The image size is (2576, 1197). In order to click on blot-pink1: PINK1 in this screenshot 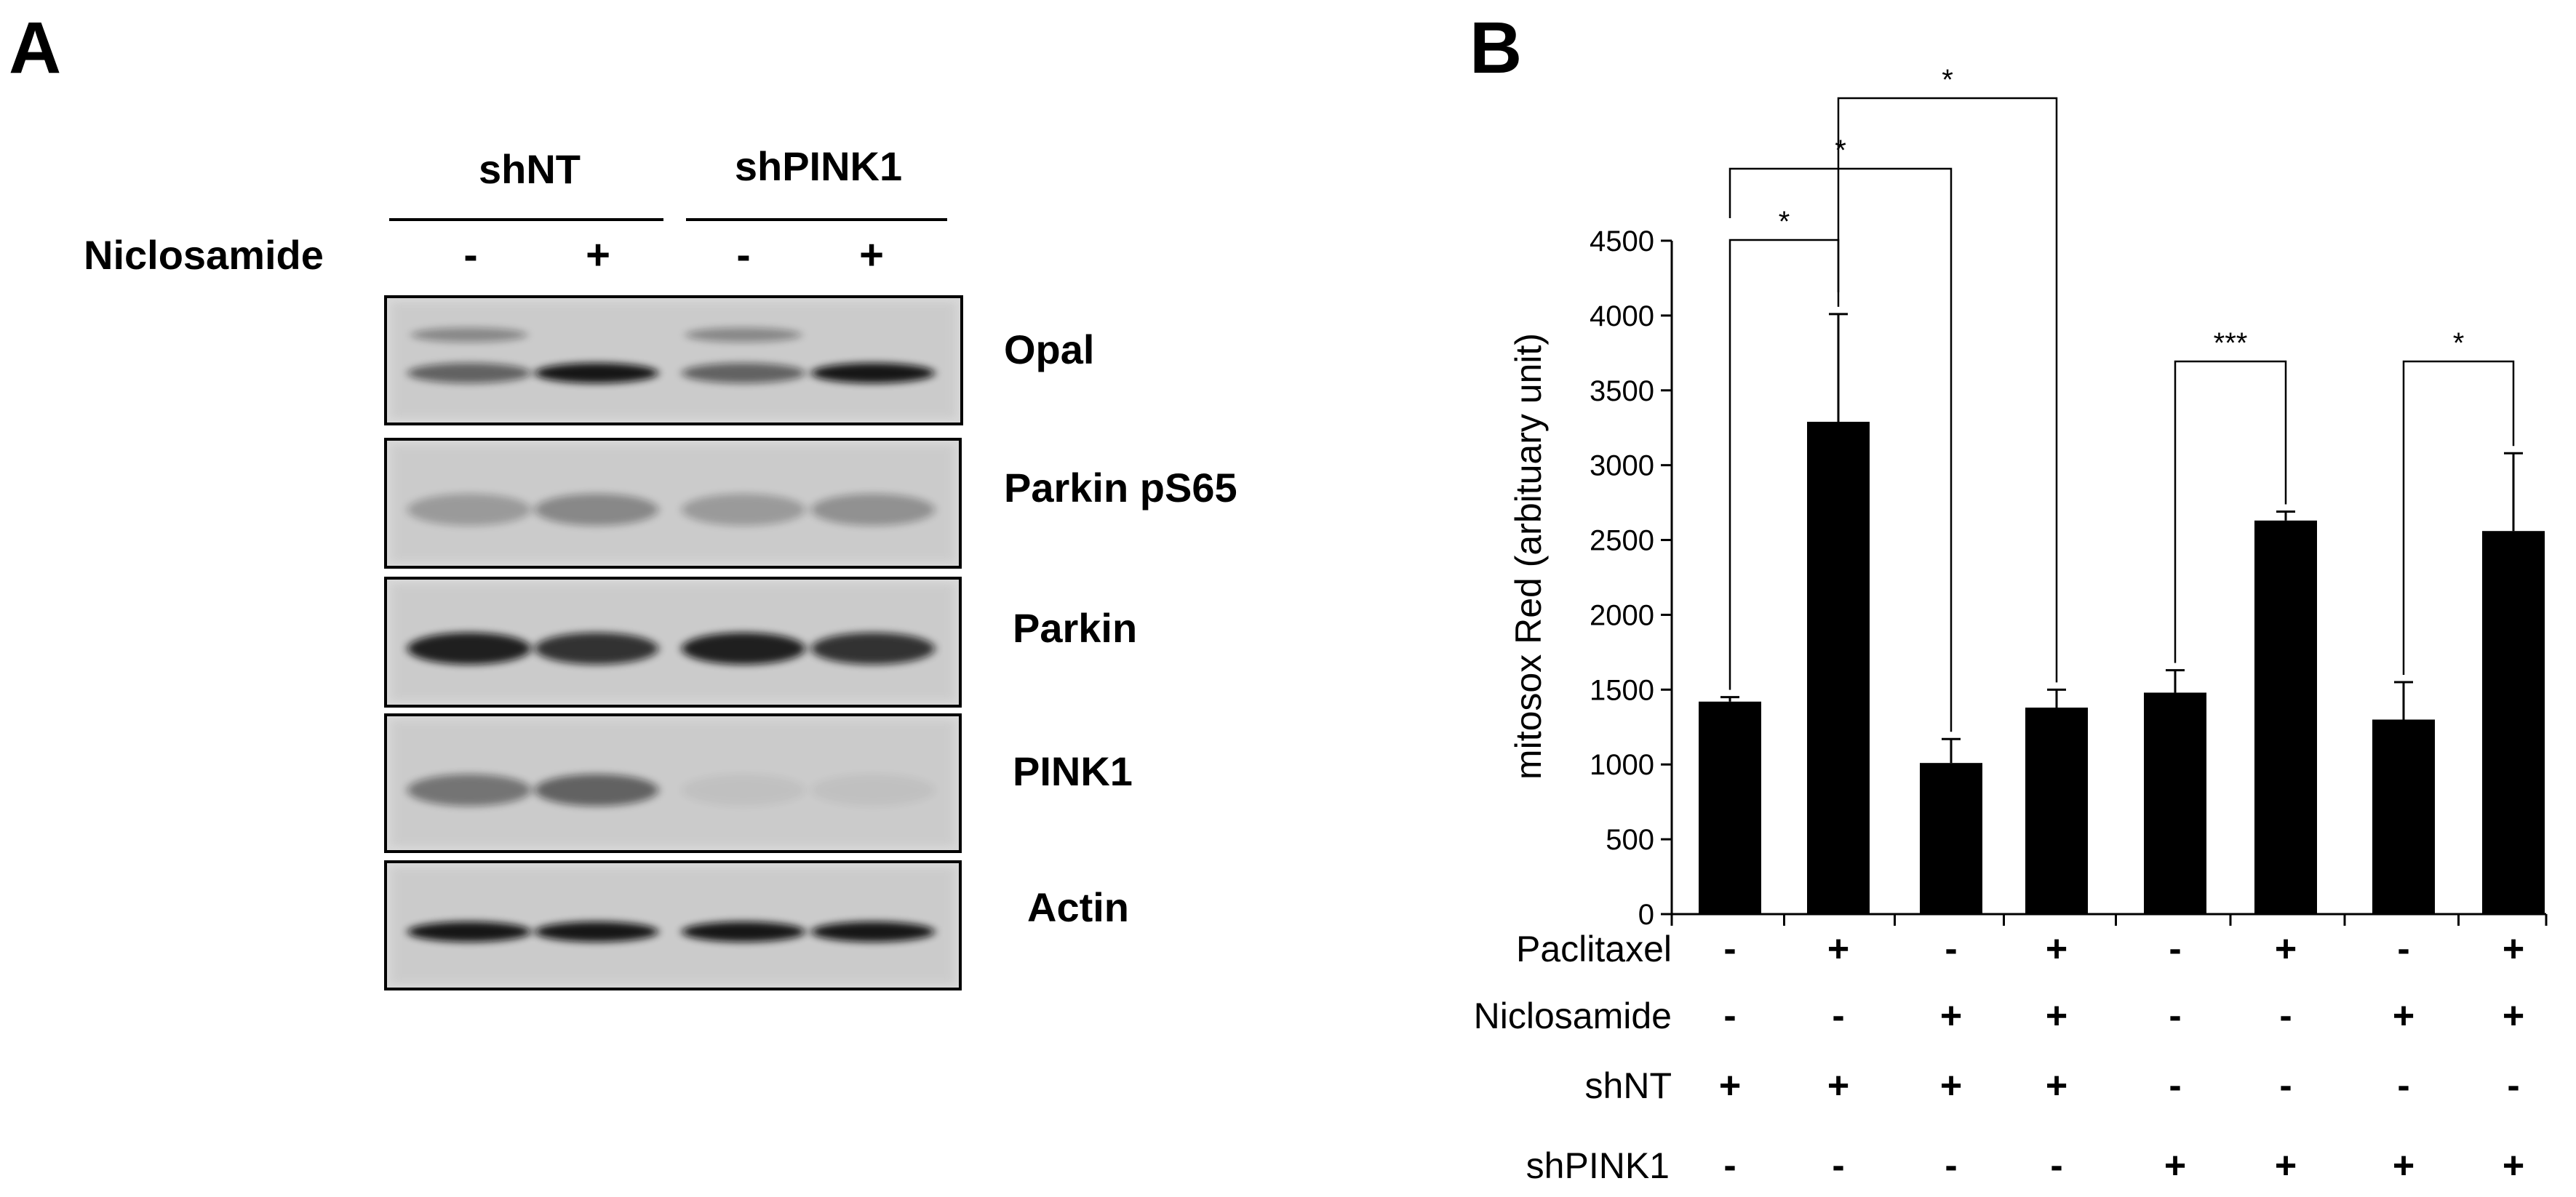, I will do `click(758, 783)`.